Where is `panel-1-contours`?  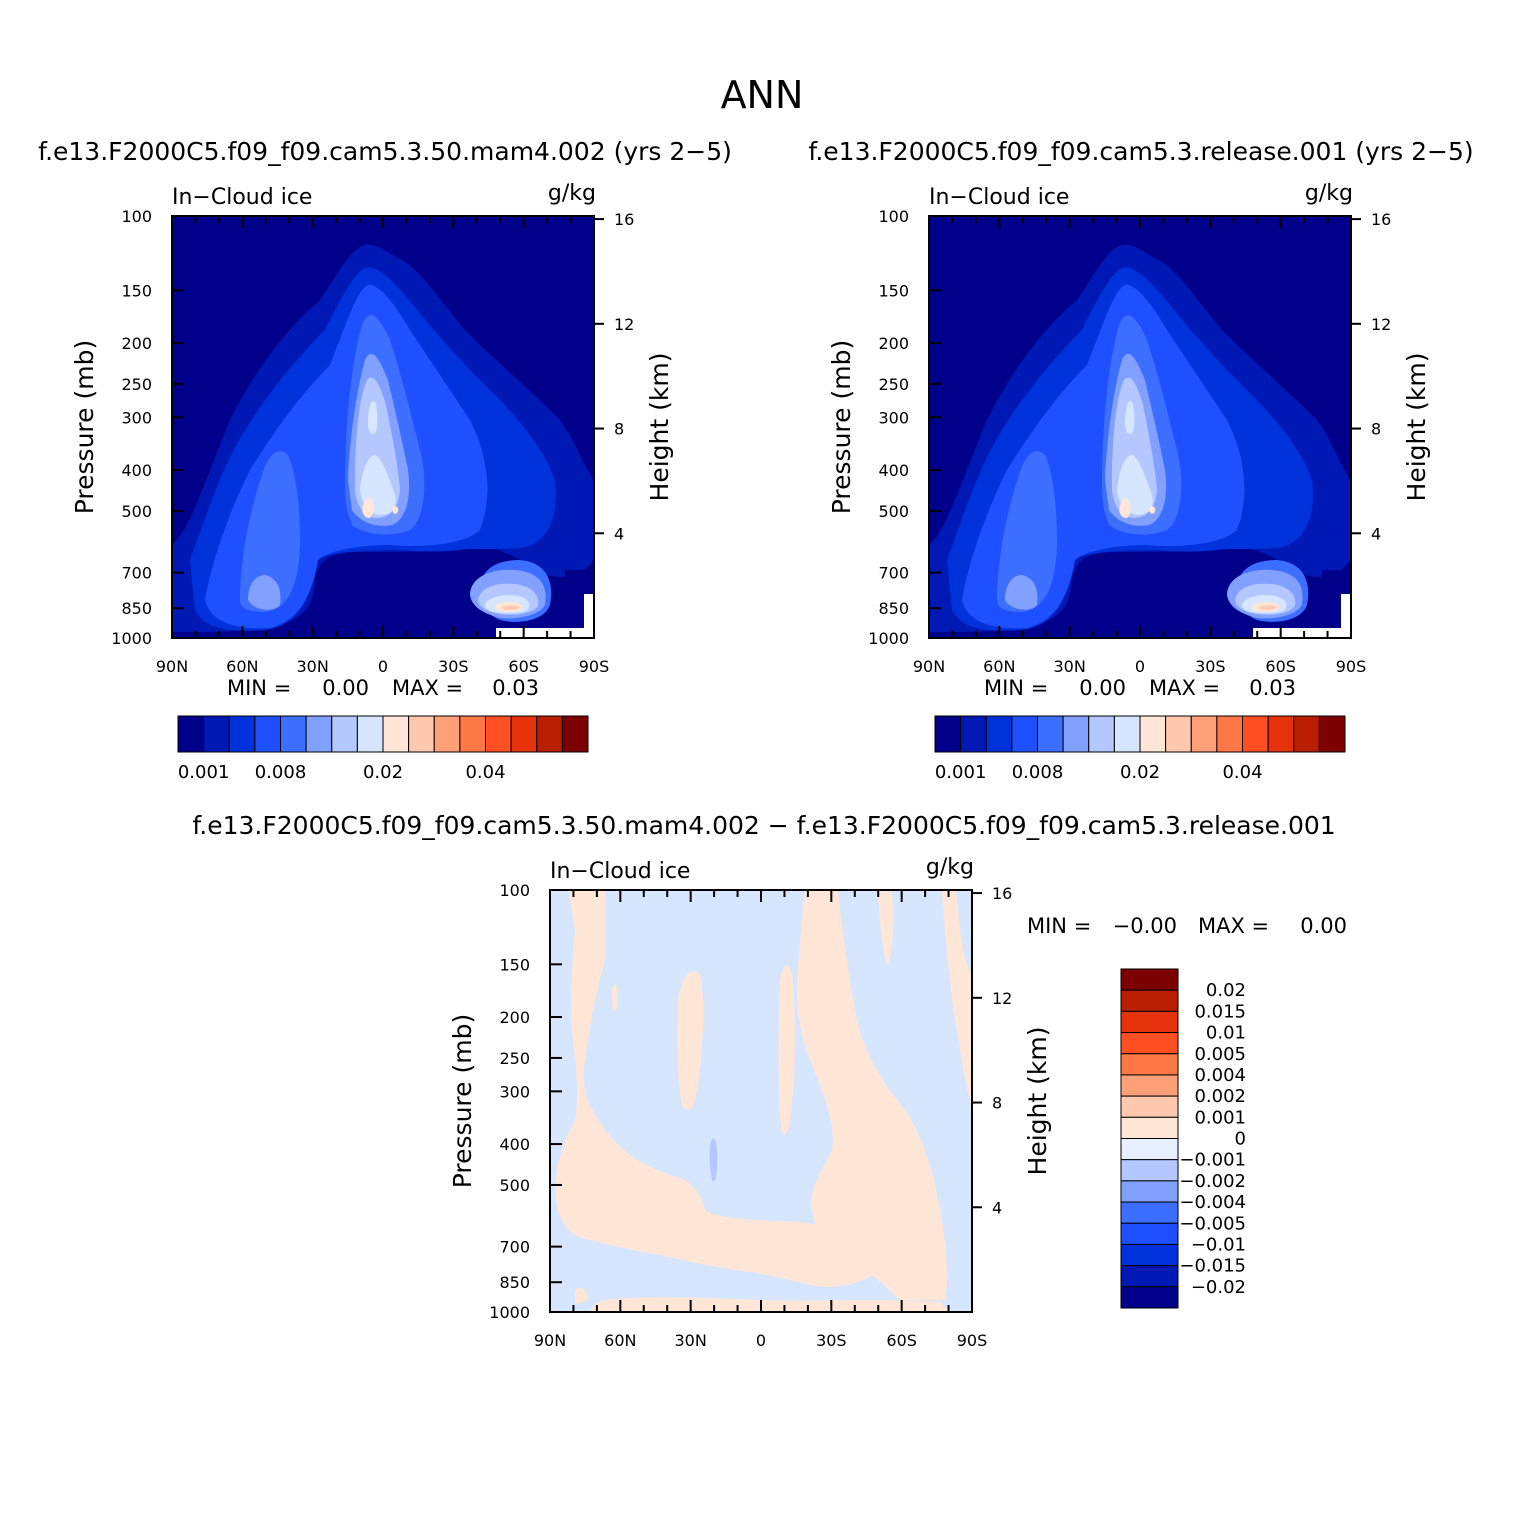 panel-1-contours is located at coordinates (383, 427).